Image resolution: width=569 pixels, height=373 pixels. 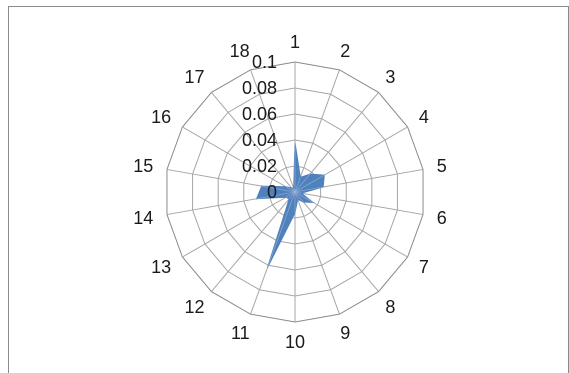 What do you see at coordinates (442, 166) in the screenshot?
I see `category-label-5: 5` at bounding box center [442, 166].